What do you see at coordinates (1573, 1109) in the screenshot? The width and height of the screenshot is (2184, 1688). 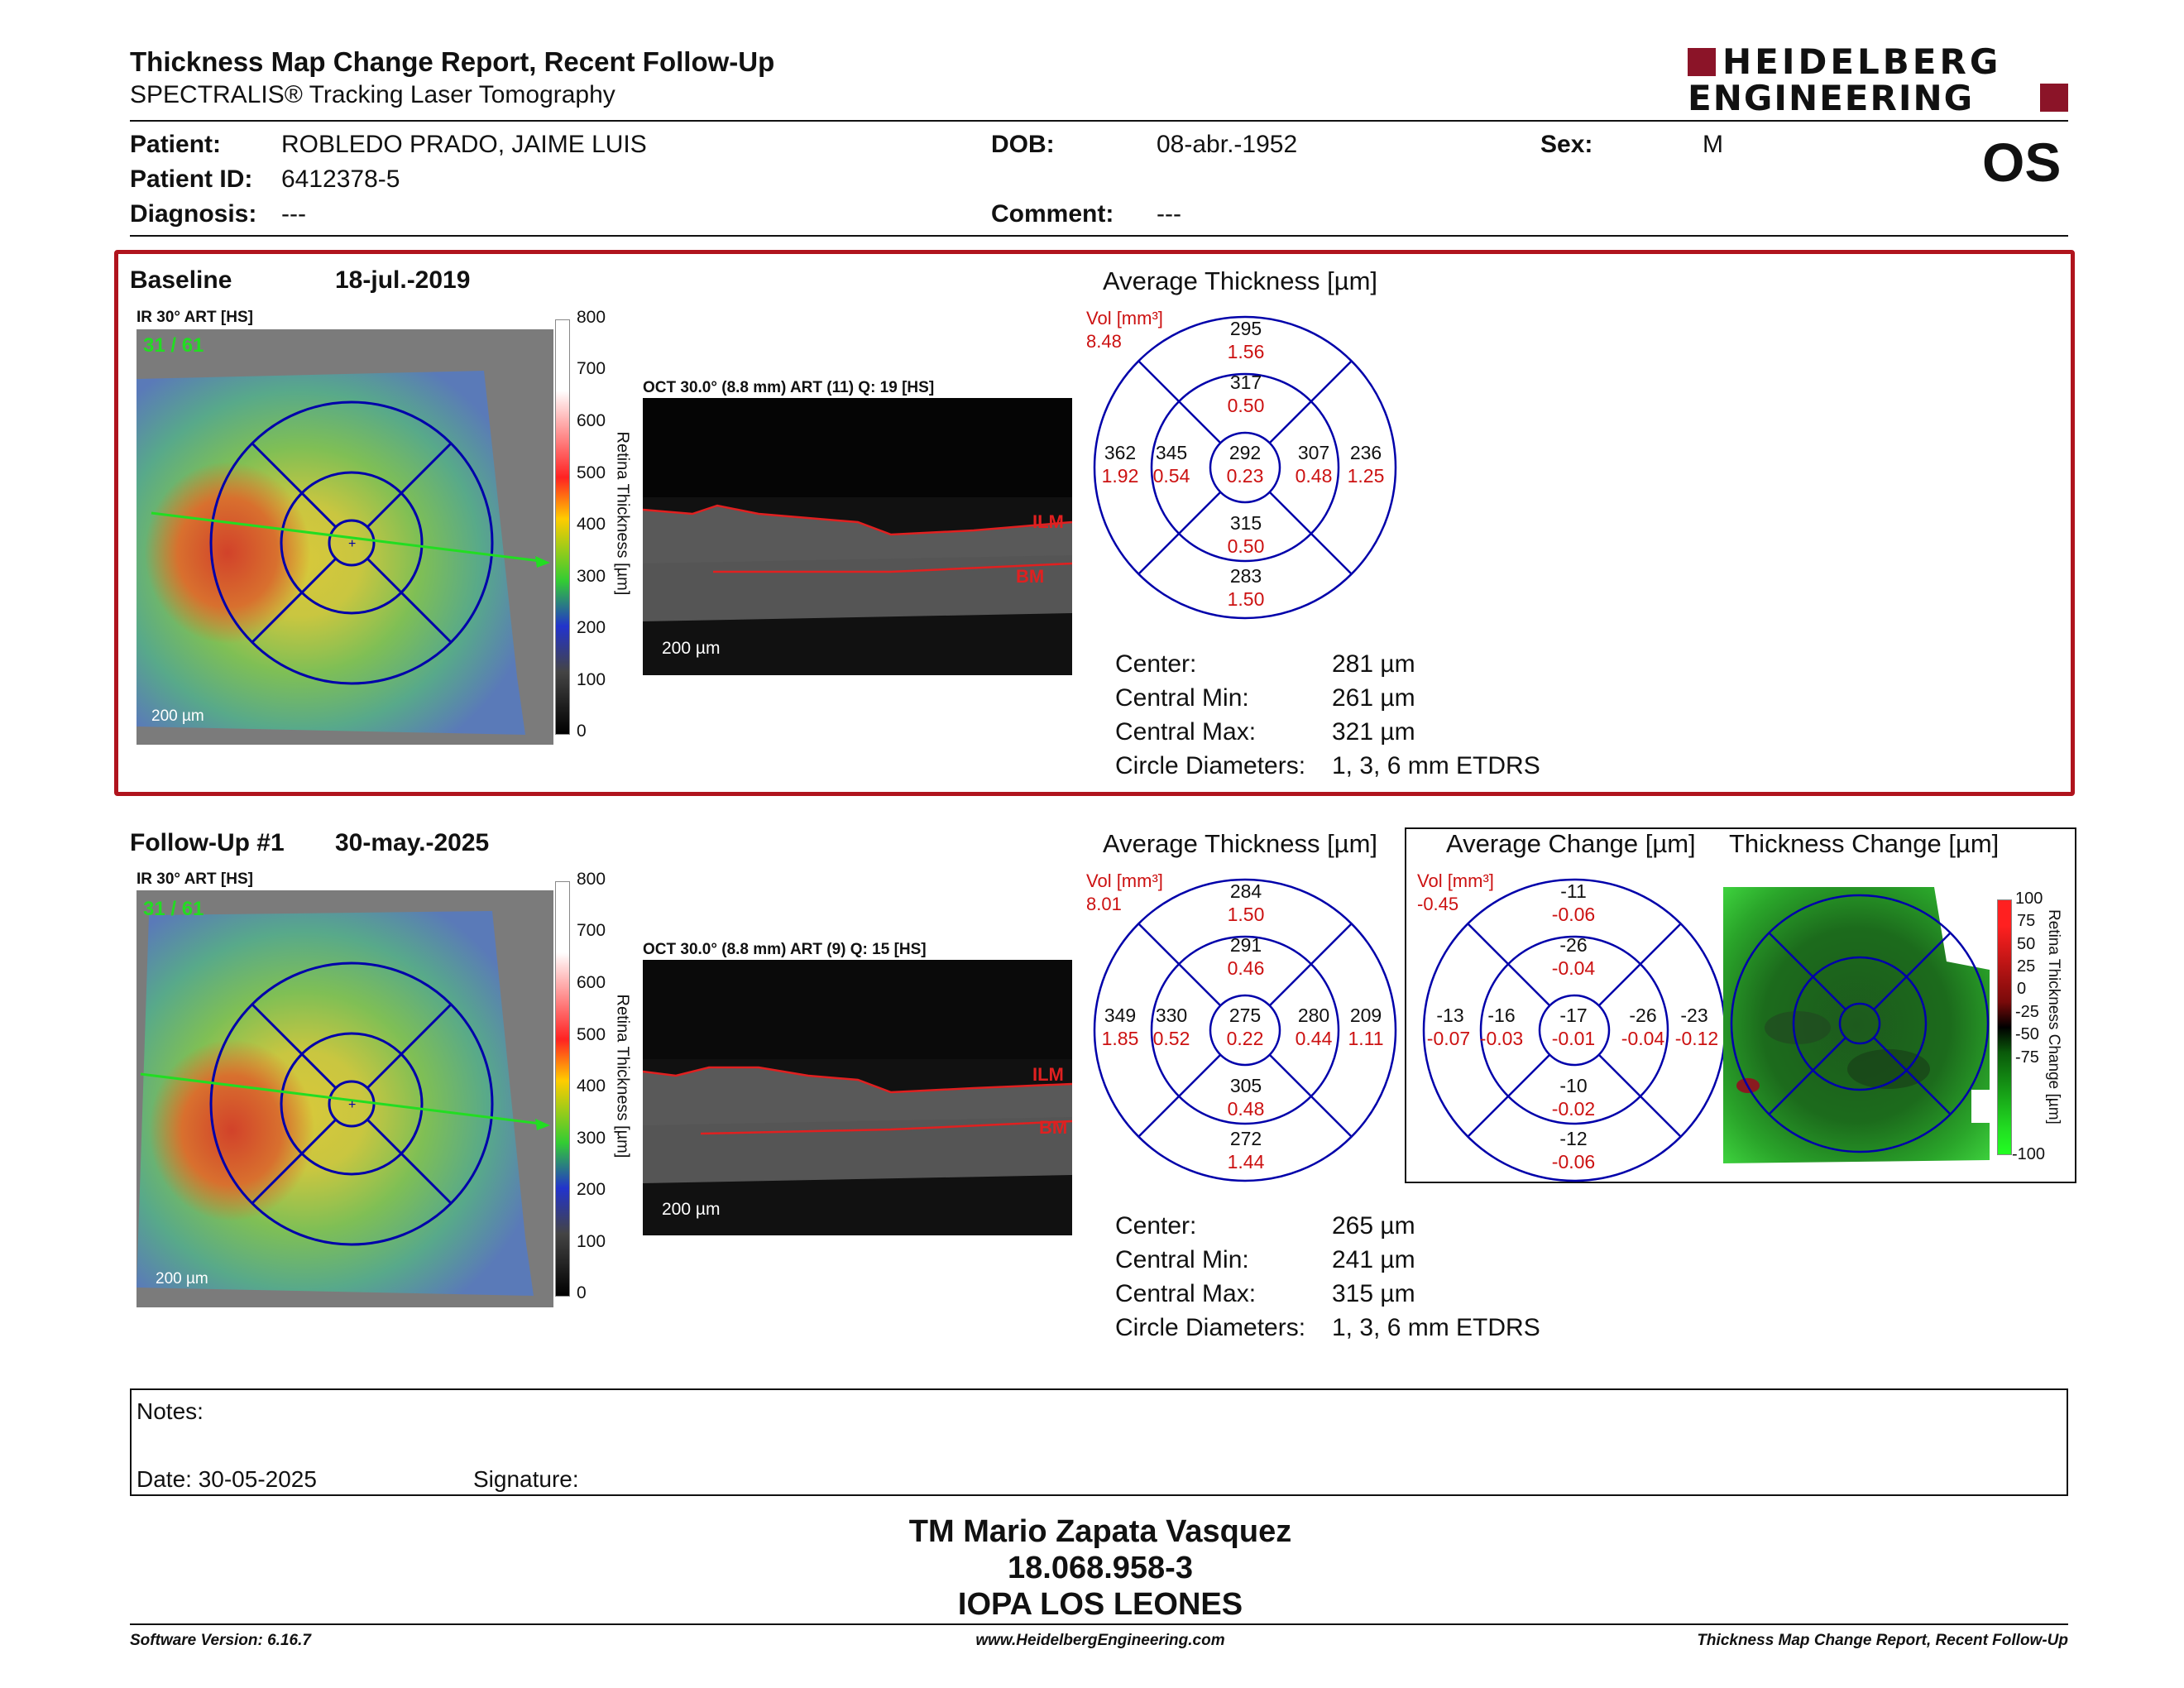 I see `change-inf-inner-vol: -0.02` at bounding box center [1573, 1109].